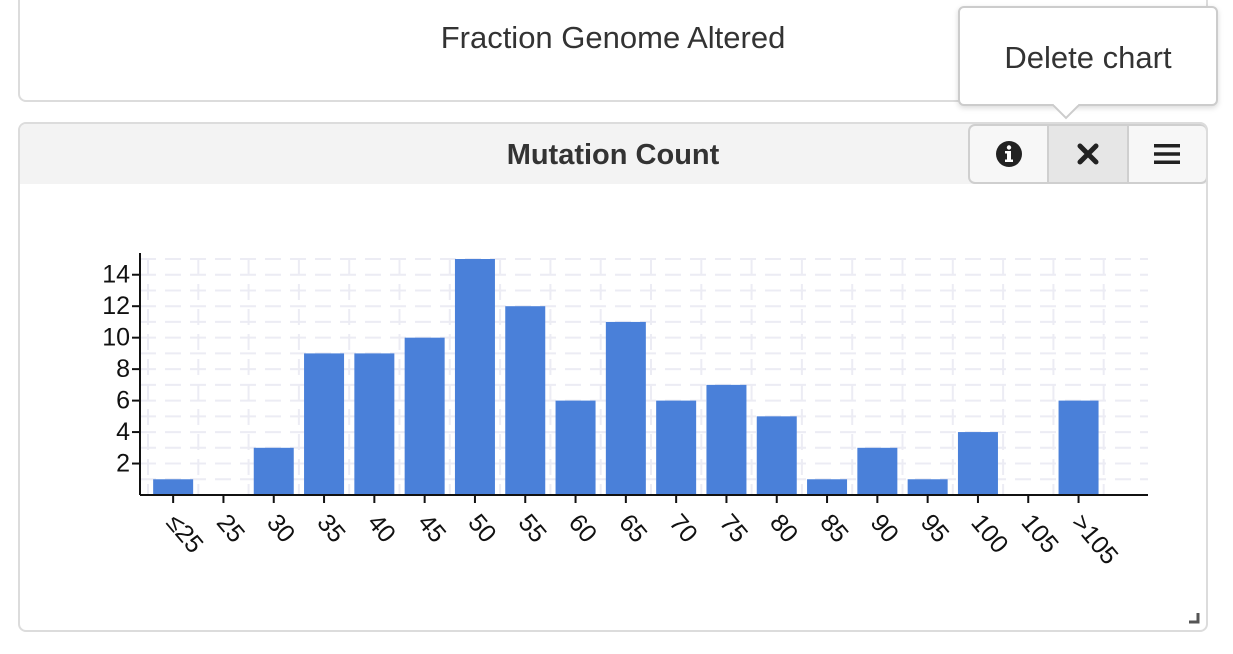 Image resolution: width=1233 pixels, height=654 pixels. Describe the element at coordinates (481, 528) in the screenshot. I see `x-tick-label-6: 50` at that location.